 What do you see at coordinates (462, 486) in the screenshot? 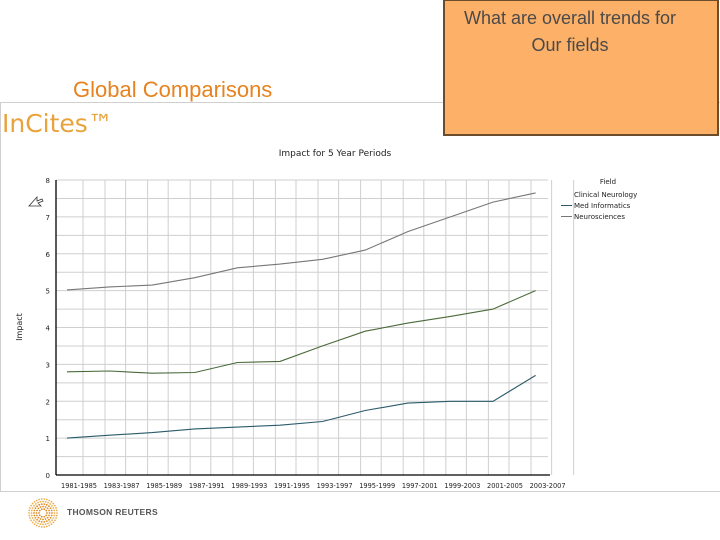
I see `svg-text: 1999-2003` at bounding box center [462, 486].